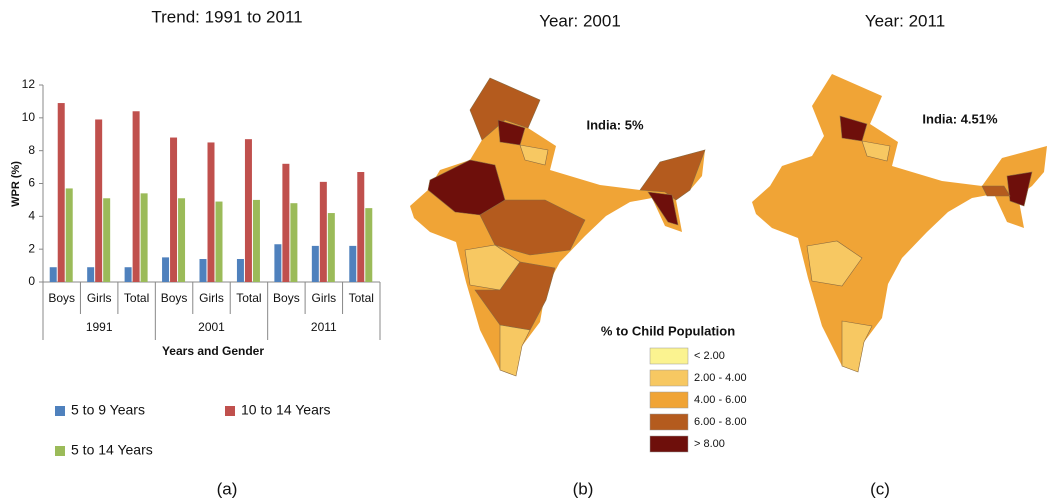 This screenshot has height=504, width=1051. What do you see at coordinates (583, 488) in the screenshot?
I see `panel-label: (b)` at bounding box center [583, 488].